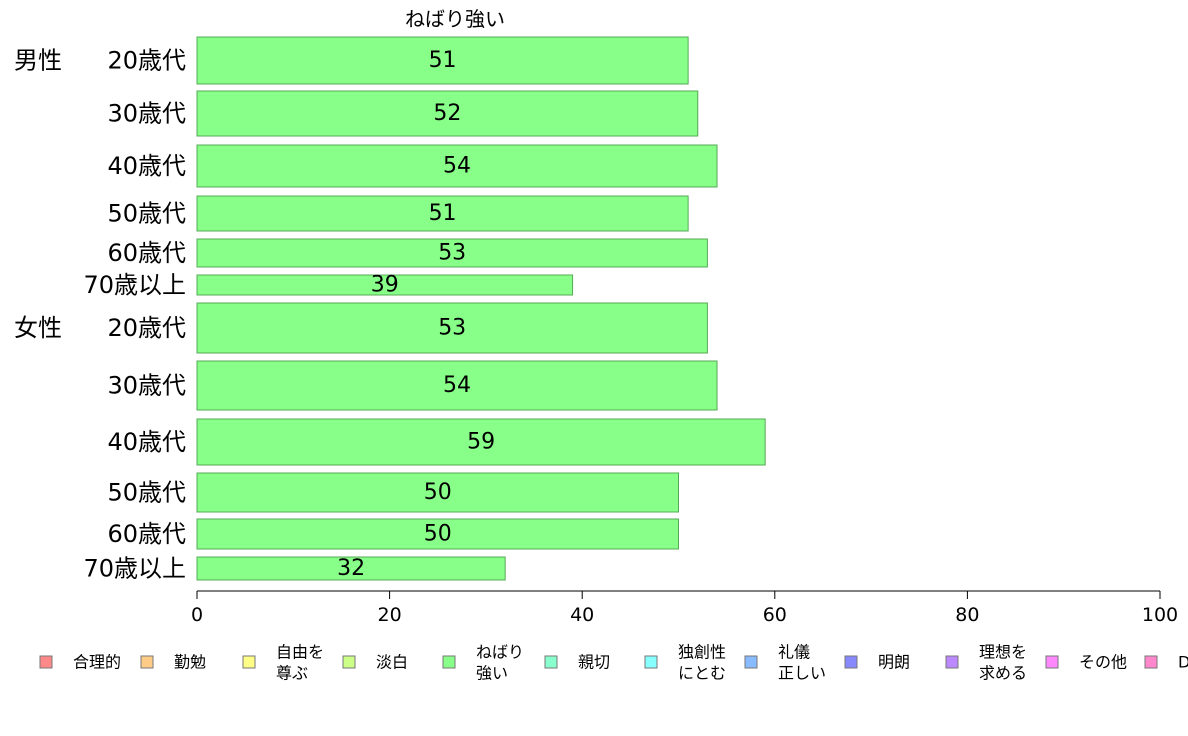 The height and width of the screenshot is (736, 1188). What do you see at coordinates (390, 615) in the screenshot?
I see `x-tick-label: 20` at bounding box center [390, 615].